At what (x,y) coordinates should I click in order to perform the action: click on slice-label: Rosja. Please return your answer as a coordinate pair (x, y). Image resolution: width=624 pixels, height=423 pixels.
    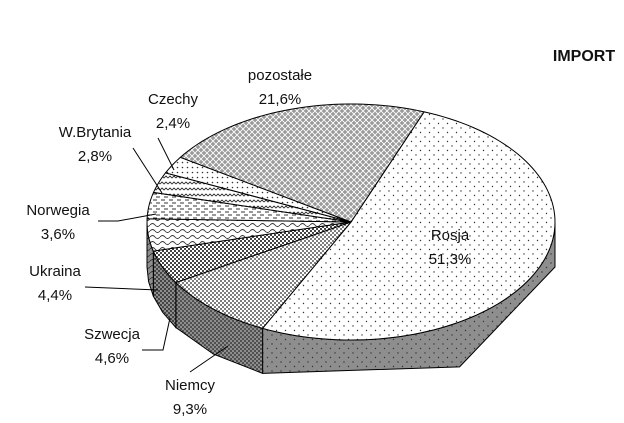
    Looking at the image, I should click on (450, 235).